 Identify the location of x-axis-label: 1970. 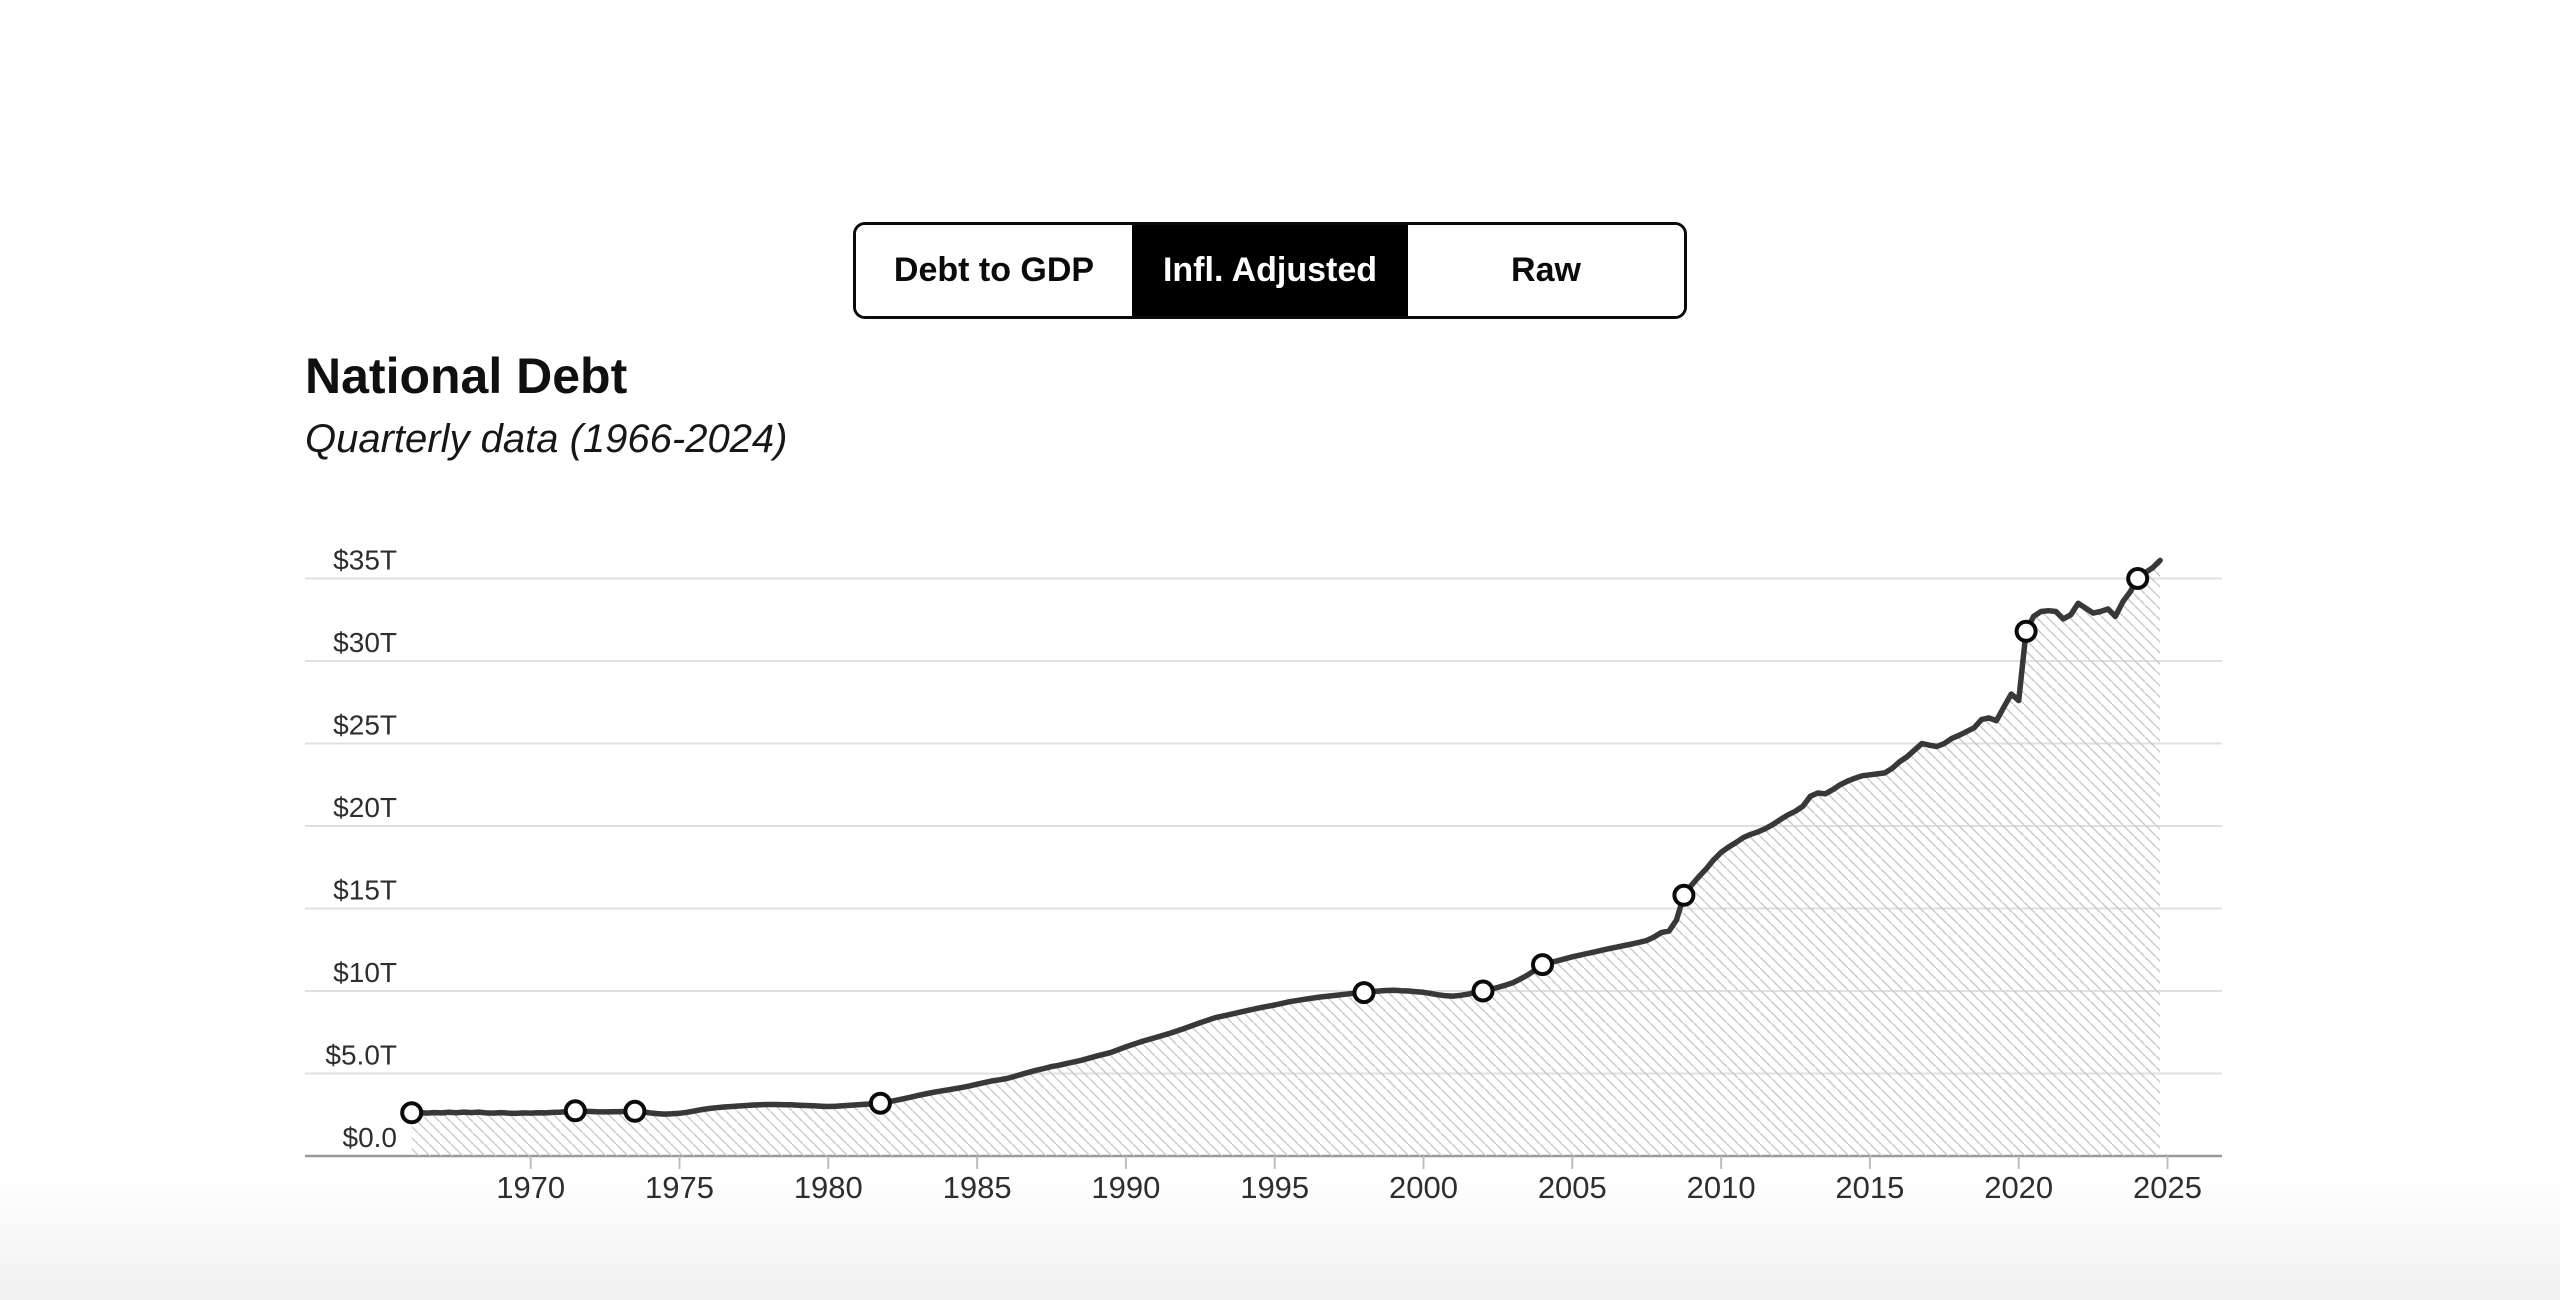
(530, 1187).